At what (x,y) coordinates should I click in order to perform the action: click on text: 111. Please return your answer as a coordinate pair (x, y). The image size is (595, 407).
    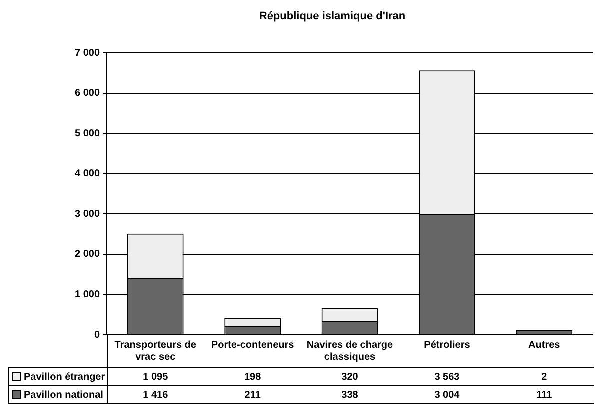
    Looking at the image, I should click on (544, 395).